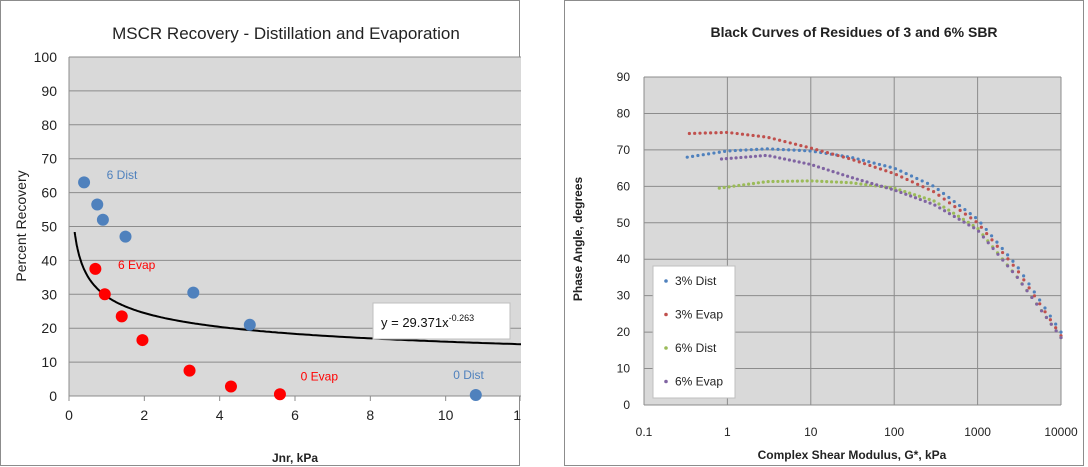  I want to click on trendline-equation: y = 29.371x-0.263, so click(427, 321).